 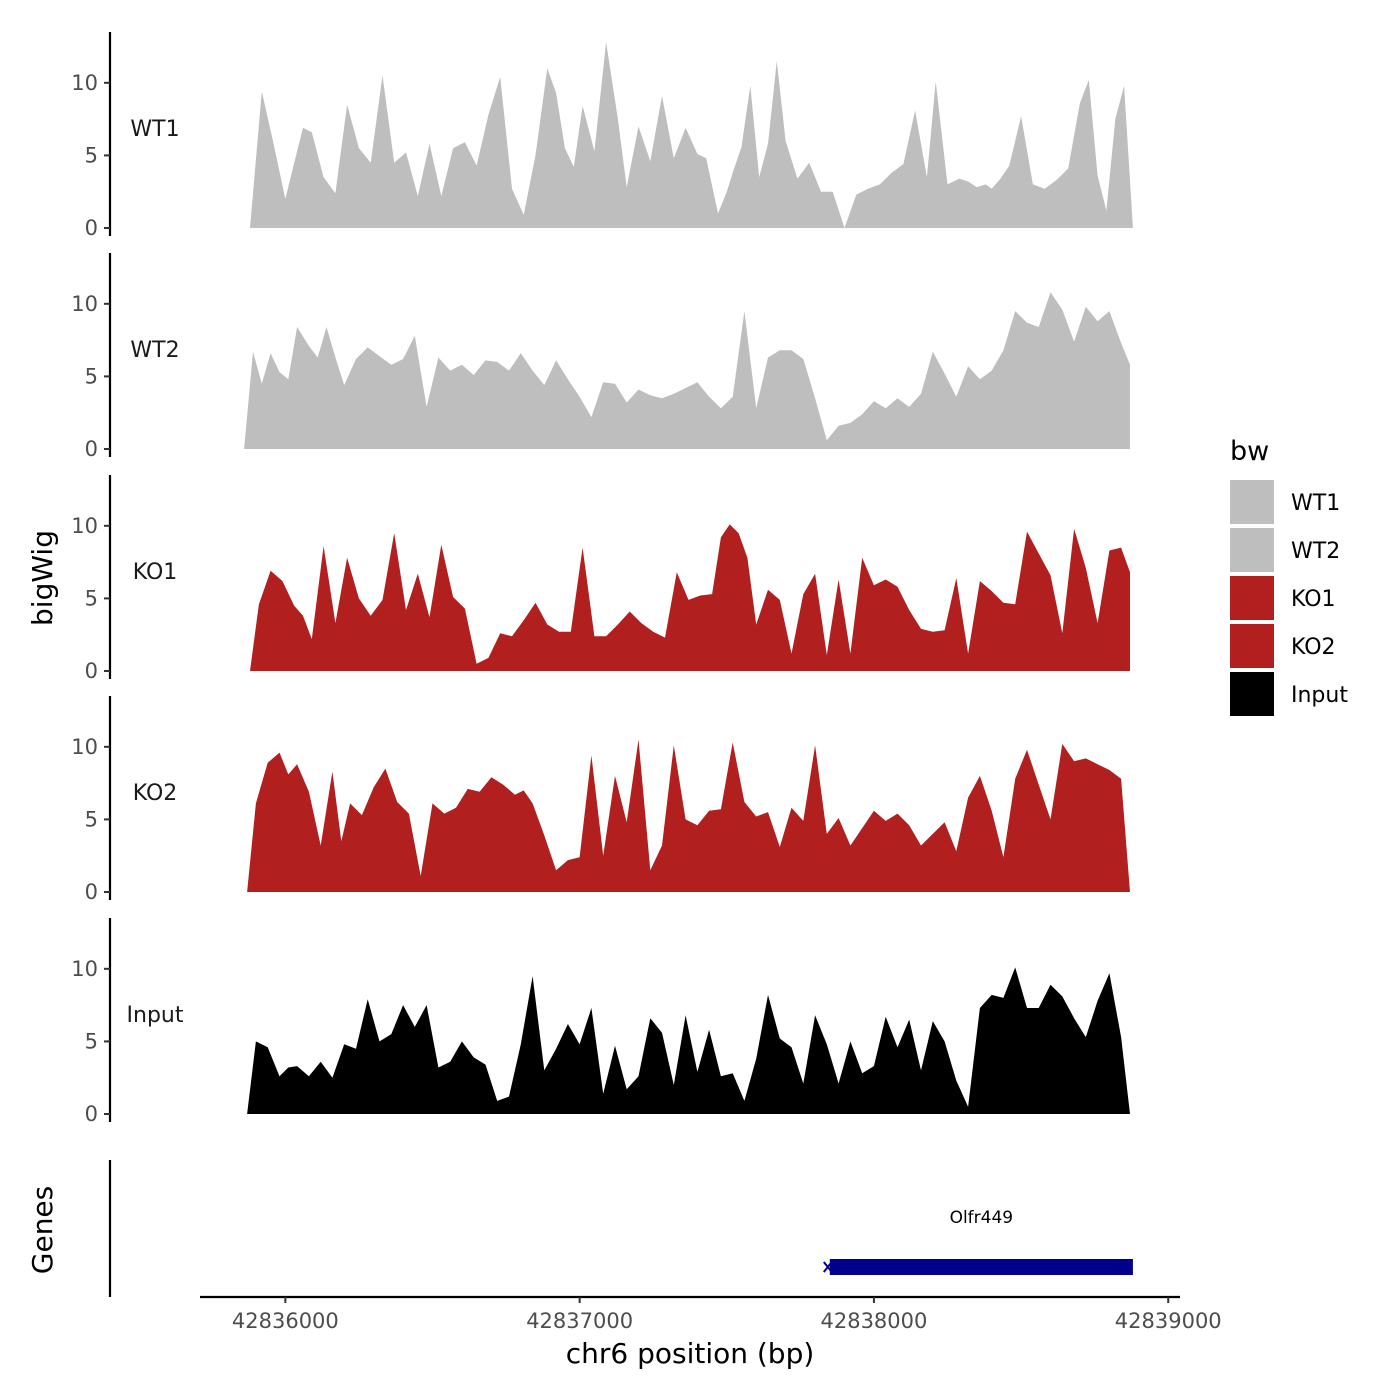 What do you see at coordinates (982, 1218) in the screenshot?
I see `gene-label: Olfr449` at bounding box center [982, 1218].